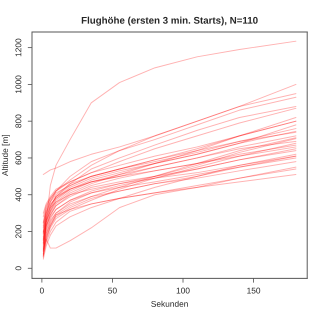 Image resolution: width=320 pixels, height=320 pixels. I want to click on y-tick-label: 1000, so click(18, 84).